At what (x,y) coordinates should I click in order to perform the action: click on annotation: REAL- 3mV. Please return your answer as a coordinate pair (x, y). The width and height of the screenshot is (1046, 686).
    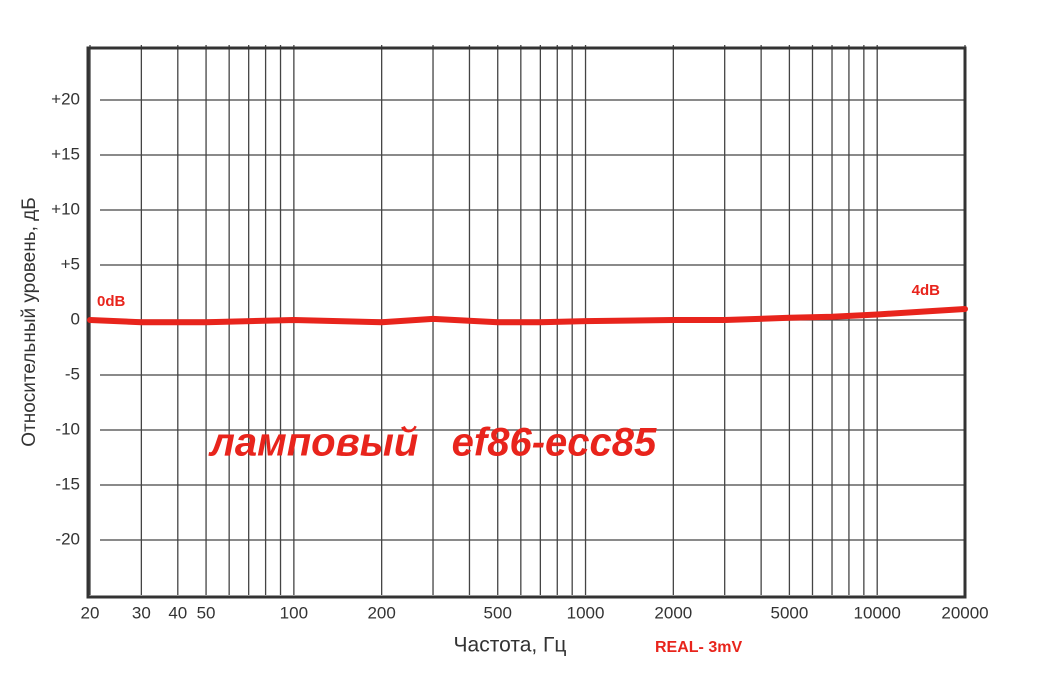
    Looking at the image, I should click on (698, 647).